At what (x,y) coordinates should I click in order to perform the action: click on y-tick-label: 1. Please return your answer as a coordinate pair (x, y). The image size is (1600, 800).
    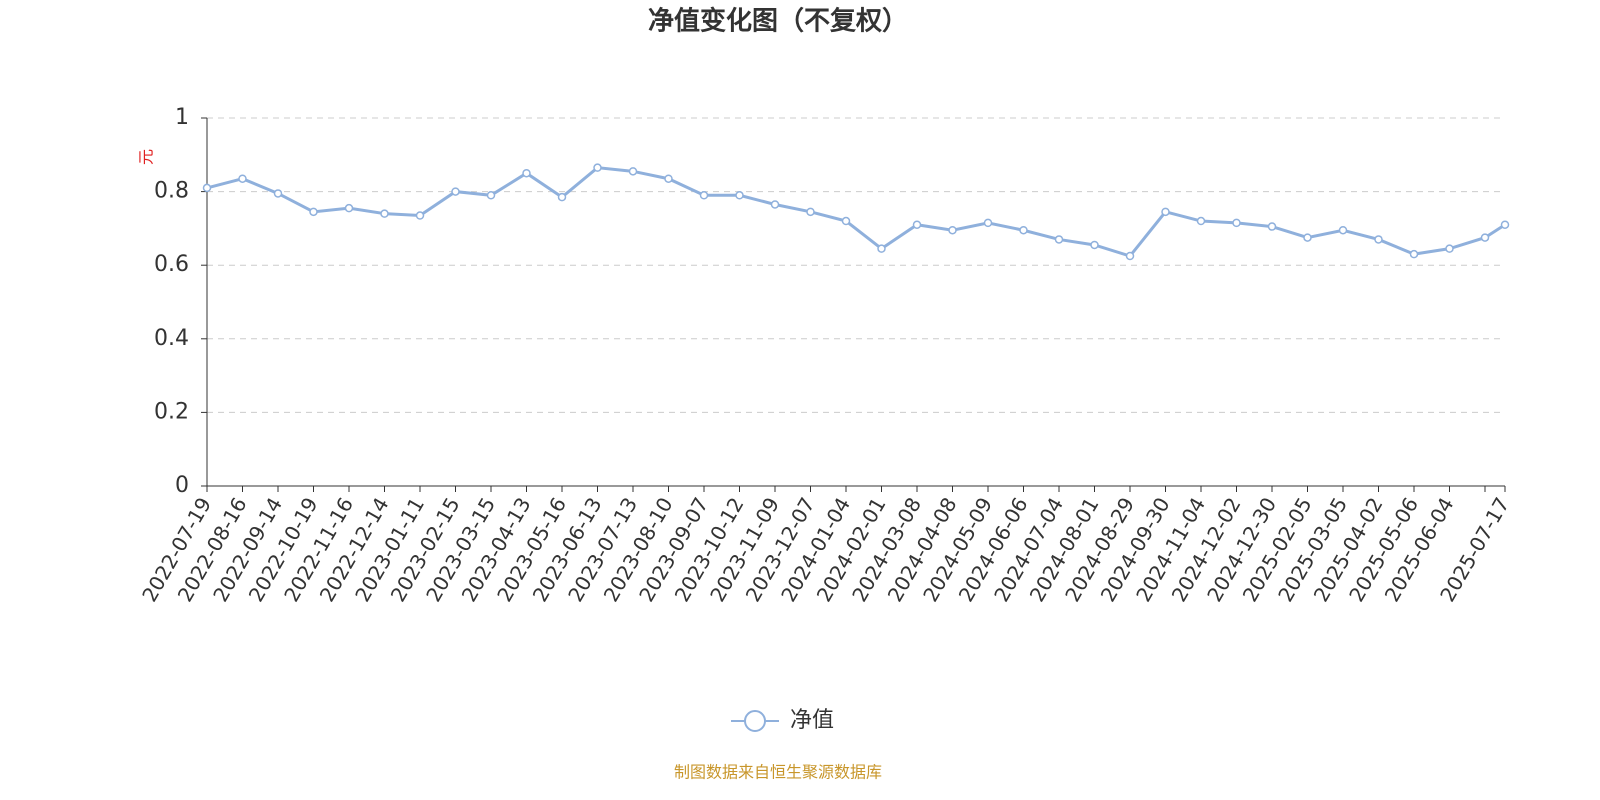
    Looking at the image, I should click on (182, 117).